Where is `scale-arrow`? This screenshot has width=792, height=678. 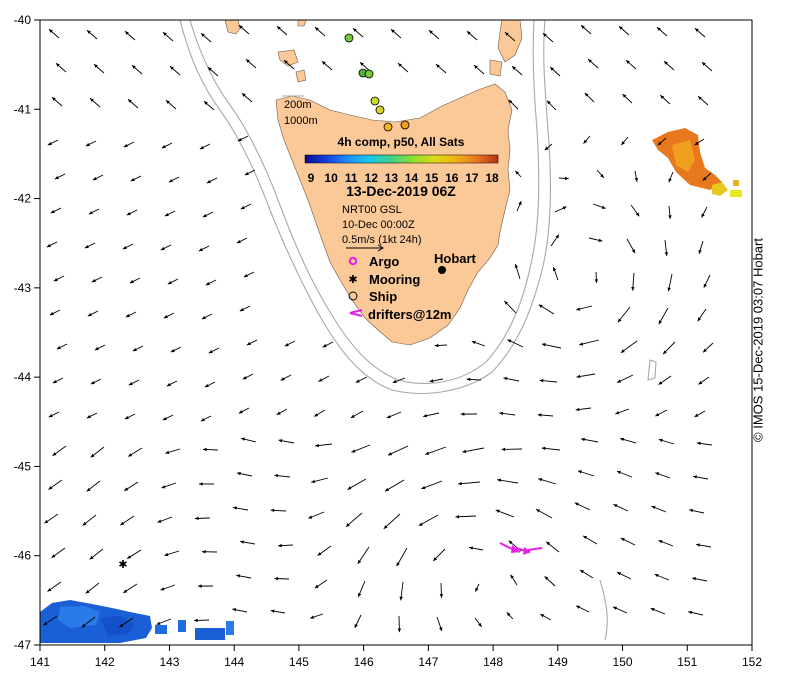 scale-arrow is located at coordinates (365, 248).